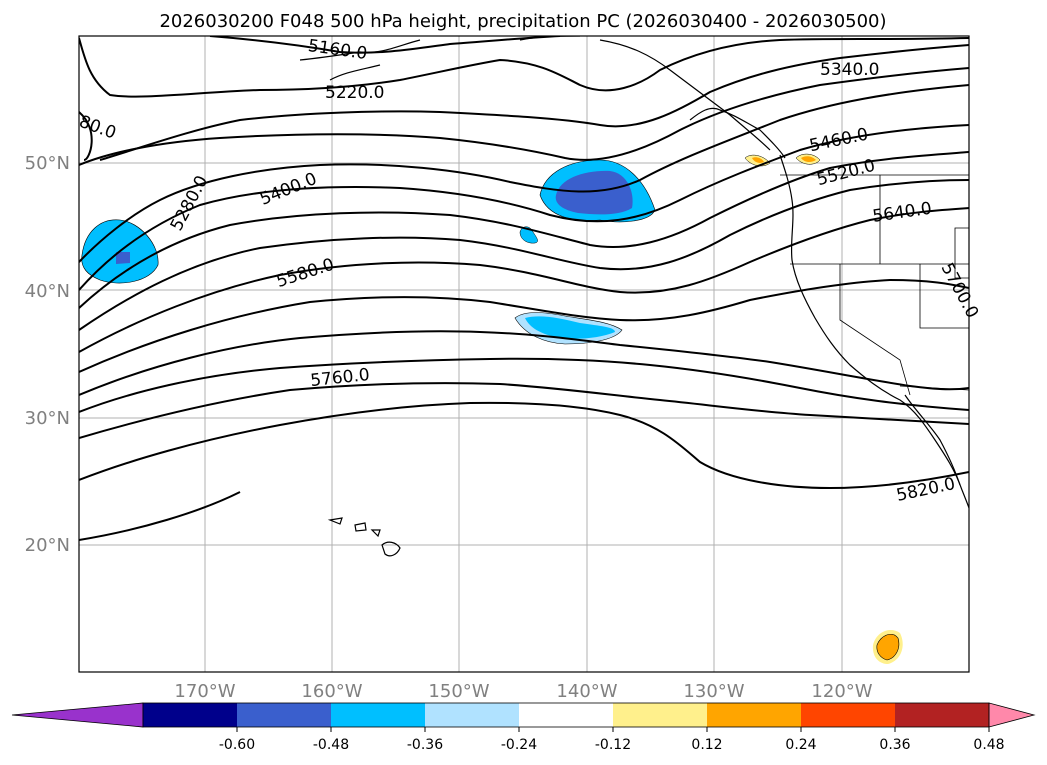 Image resolution: width=1047 pixels, height=765 pixels. I want to click on precip-area-south-core, so click(570, 327).